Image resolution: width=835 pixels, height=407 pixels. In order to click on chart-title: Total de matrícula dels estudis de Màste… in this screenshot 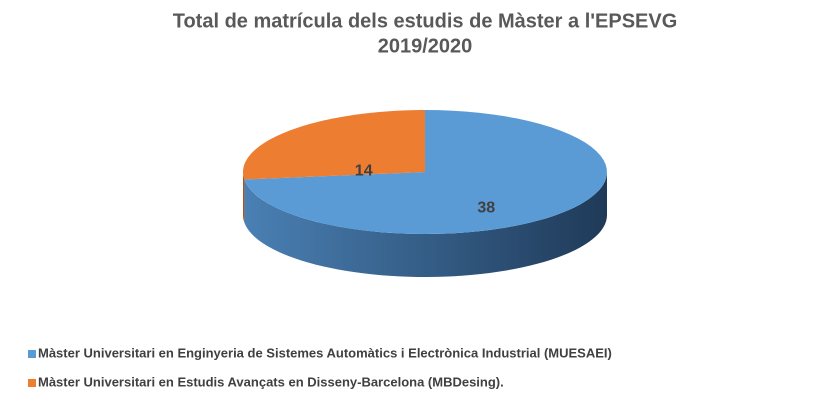, I will do `click(425, 21)`.